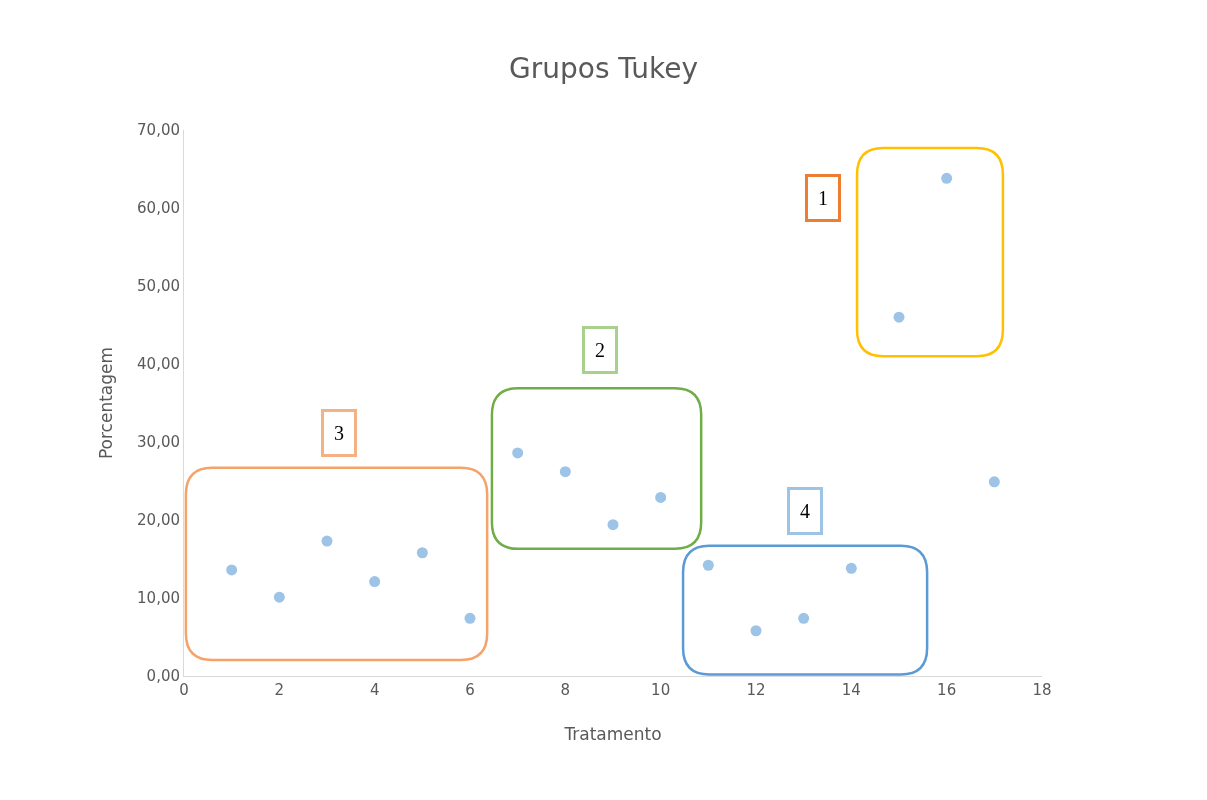 The image size is (1207, 800). I want to click on annotation: 3, so click(339, 433).